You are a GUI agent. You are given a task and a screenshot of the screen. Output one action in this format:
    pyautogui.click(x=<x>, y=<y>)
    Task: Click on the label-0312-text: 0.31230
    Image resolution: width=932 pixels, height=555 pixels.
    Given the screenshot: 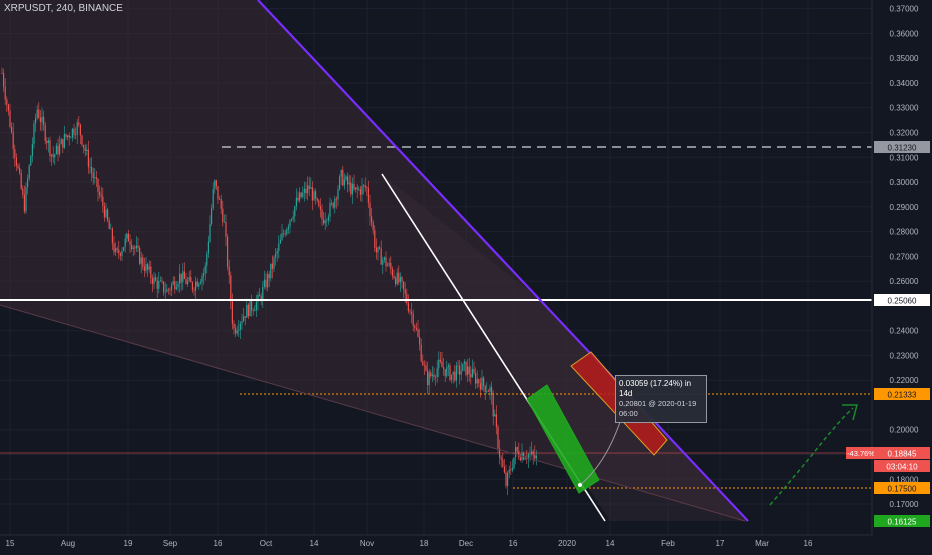 What is the action you would take?
    pyautogui.click(x=902, y=148)
    